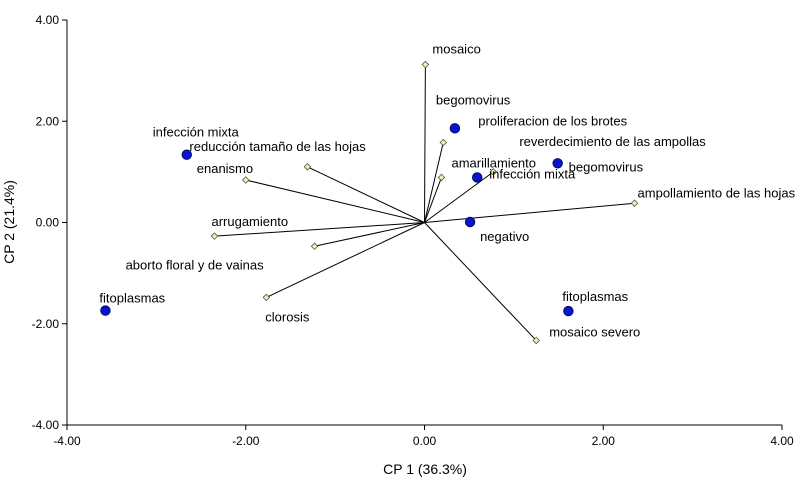  What do you see at coordinates (606, 166) in the screenshot?
I see `score-label-5: begomovirus` at bounding box center [606, 166].